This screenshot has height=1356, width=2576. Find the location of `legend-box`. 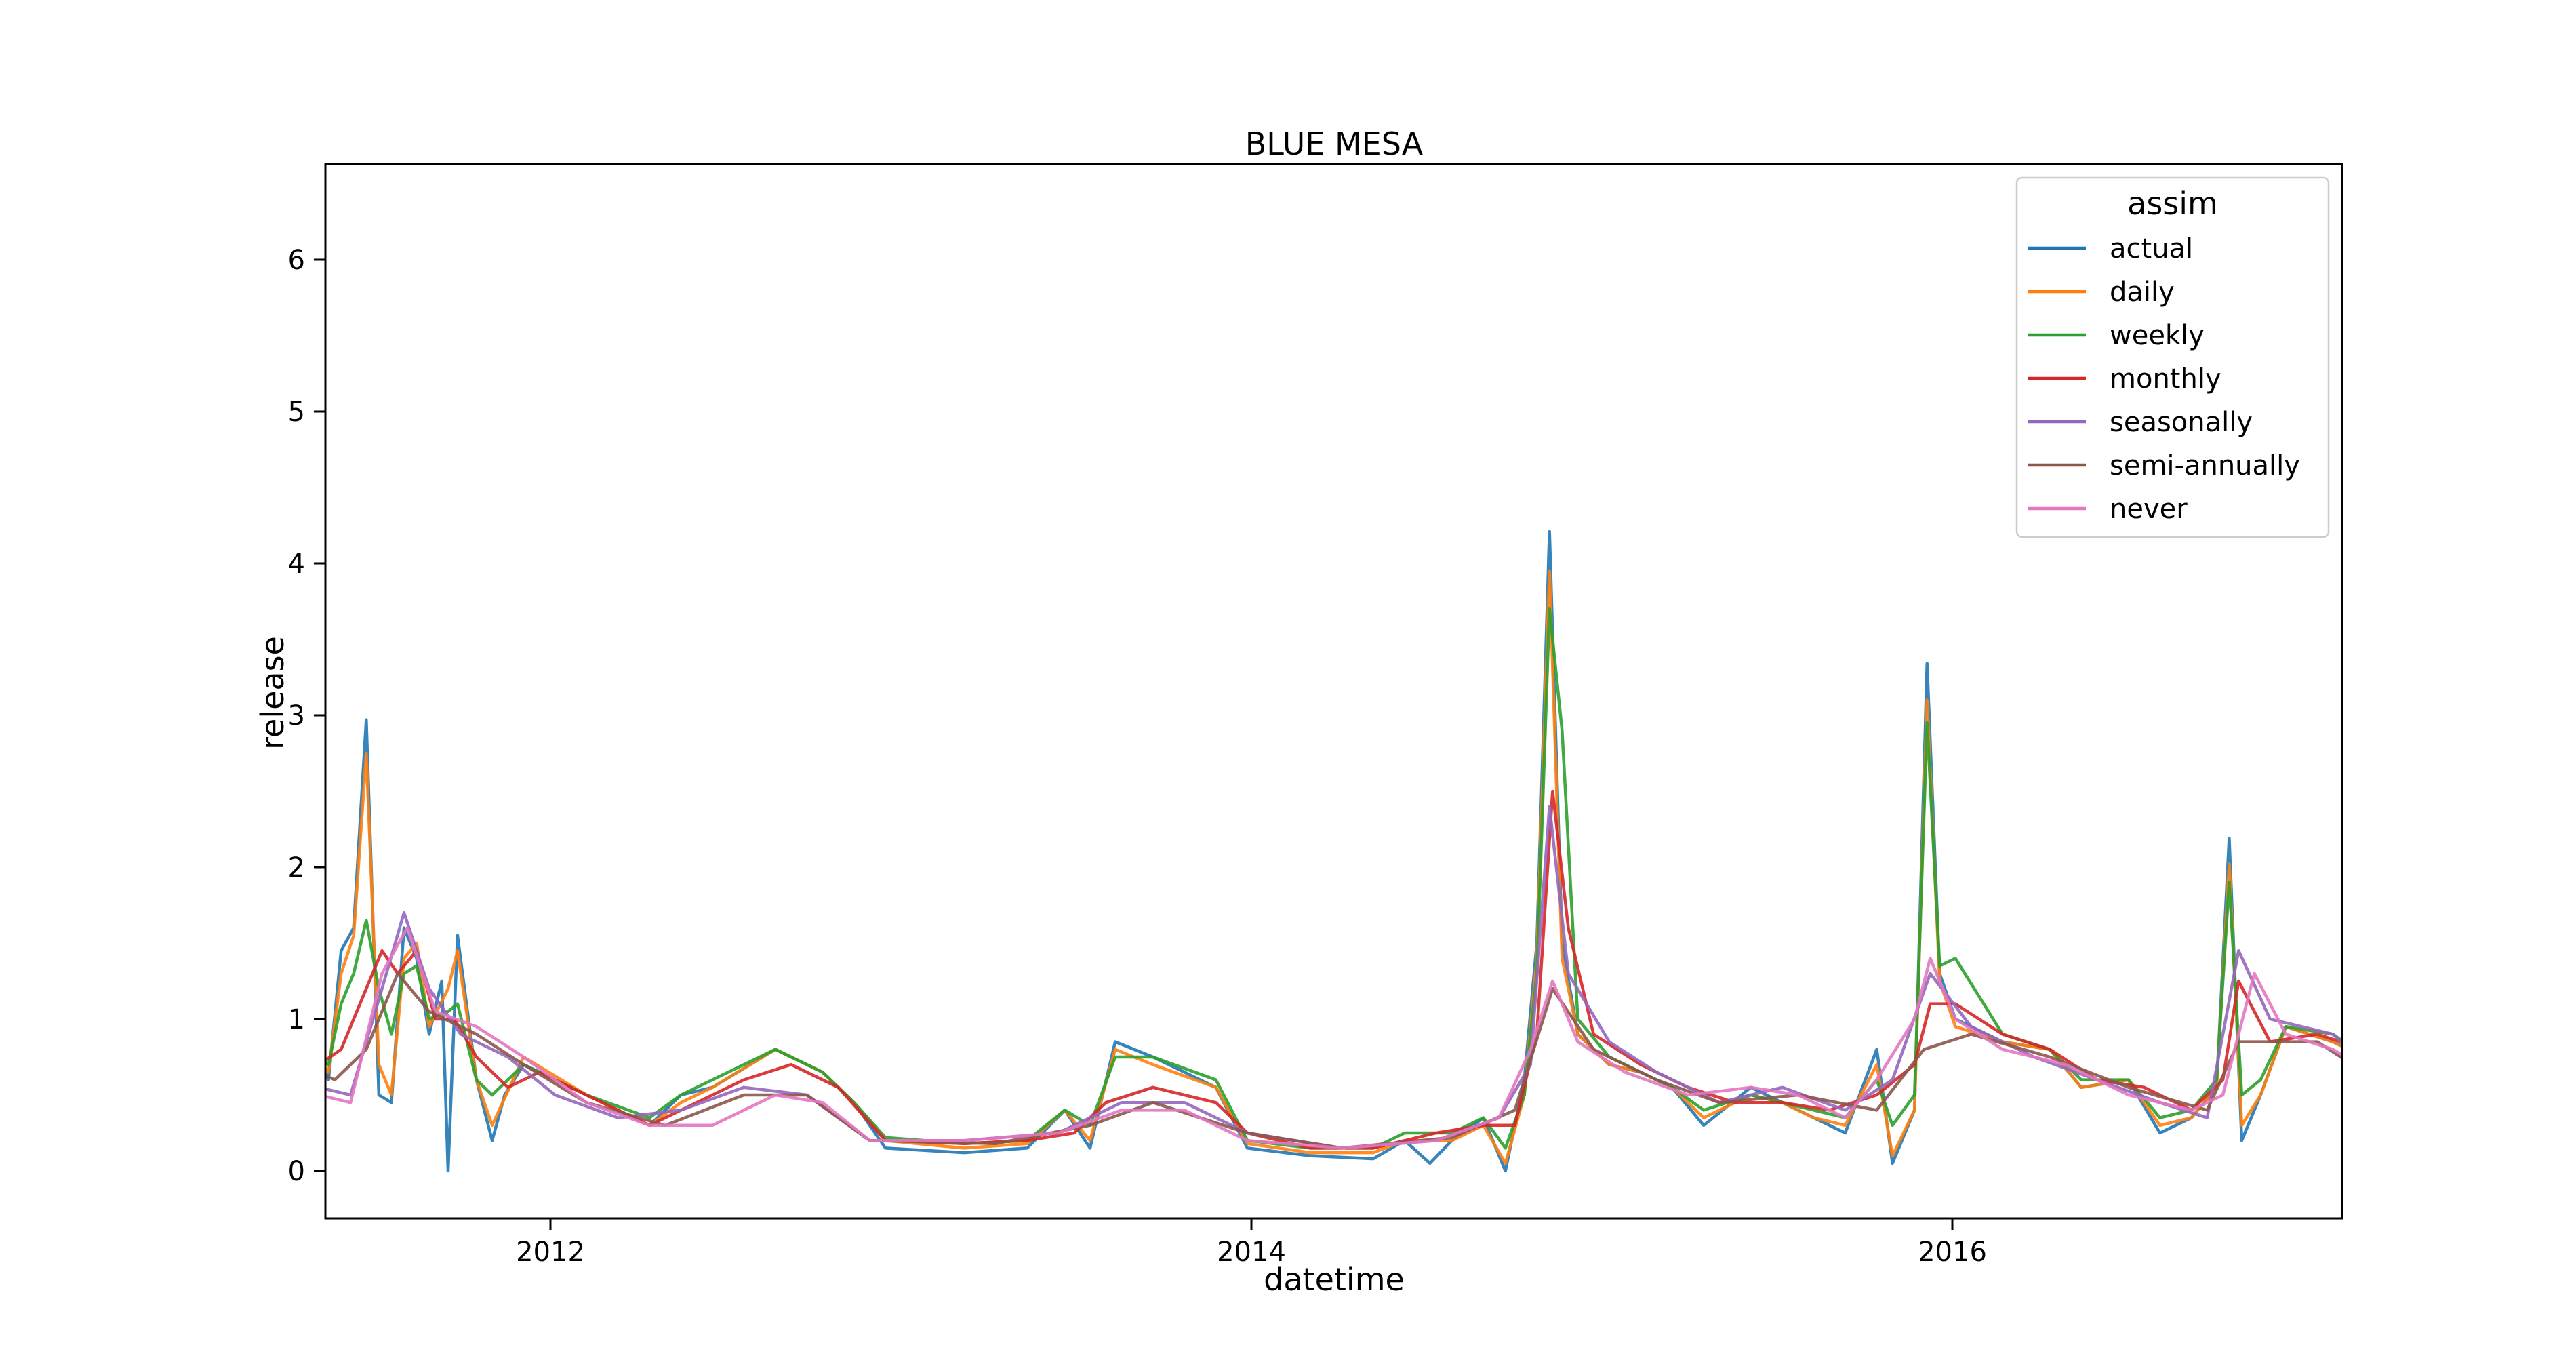

legend-box is located at coordinates (2172, 357).